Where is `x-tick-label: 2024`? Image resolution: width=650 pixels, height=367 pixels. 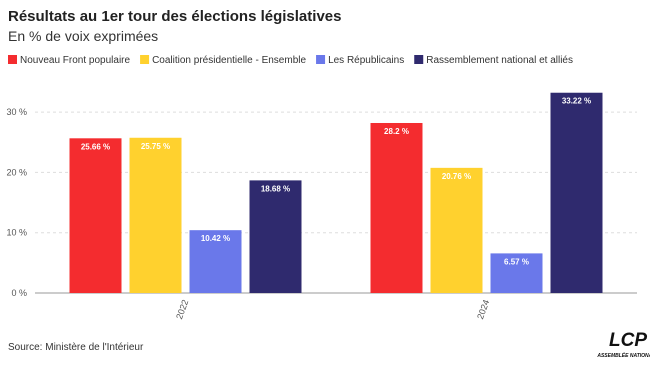 x-tick-label: 2024 is located at coordinates (483, 309).